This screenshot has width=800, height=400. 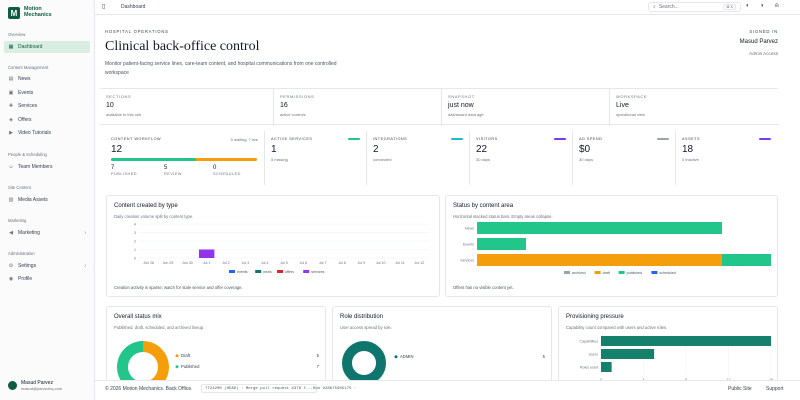 I want to click on card-title: Provisioning pressure, so click(x=595, y=317).